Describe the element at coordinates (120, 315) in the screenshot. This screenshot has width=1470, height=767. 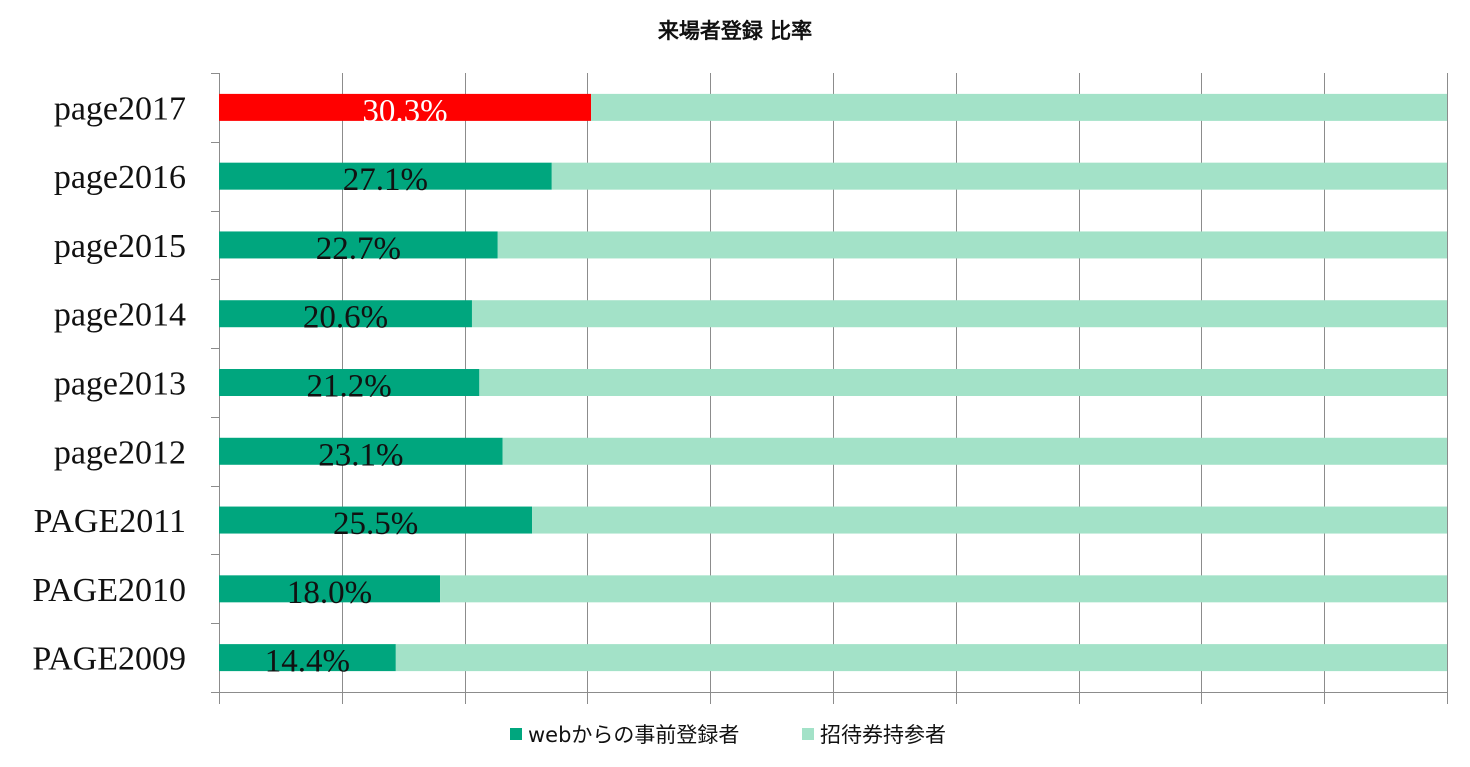
I see `category-label: page2014` at that location.